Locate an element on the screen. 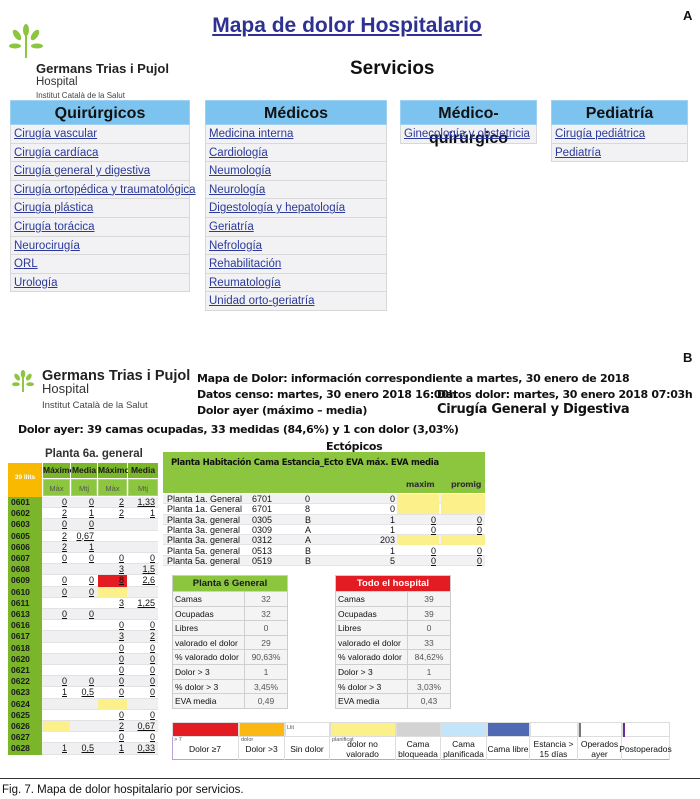  service-link: Cirugía torácica is located at coordinates (100, 227).